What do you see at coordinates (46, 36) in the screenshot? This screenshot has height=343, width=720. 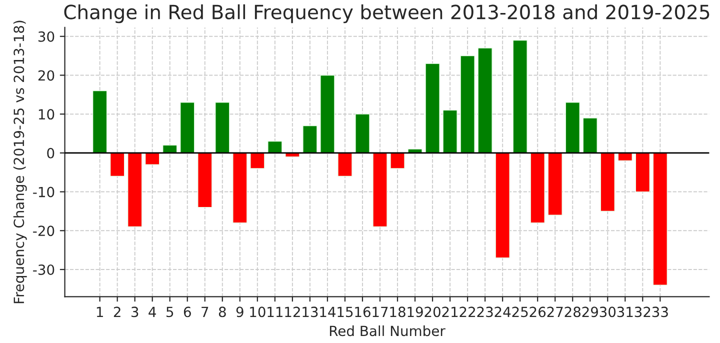 I see `y-tick-label: 30` at bounding box center [46, 36].